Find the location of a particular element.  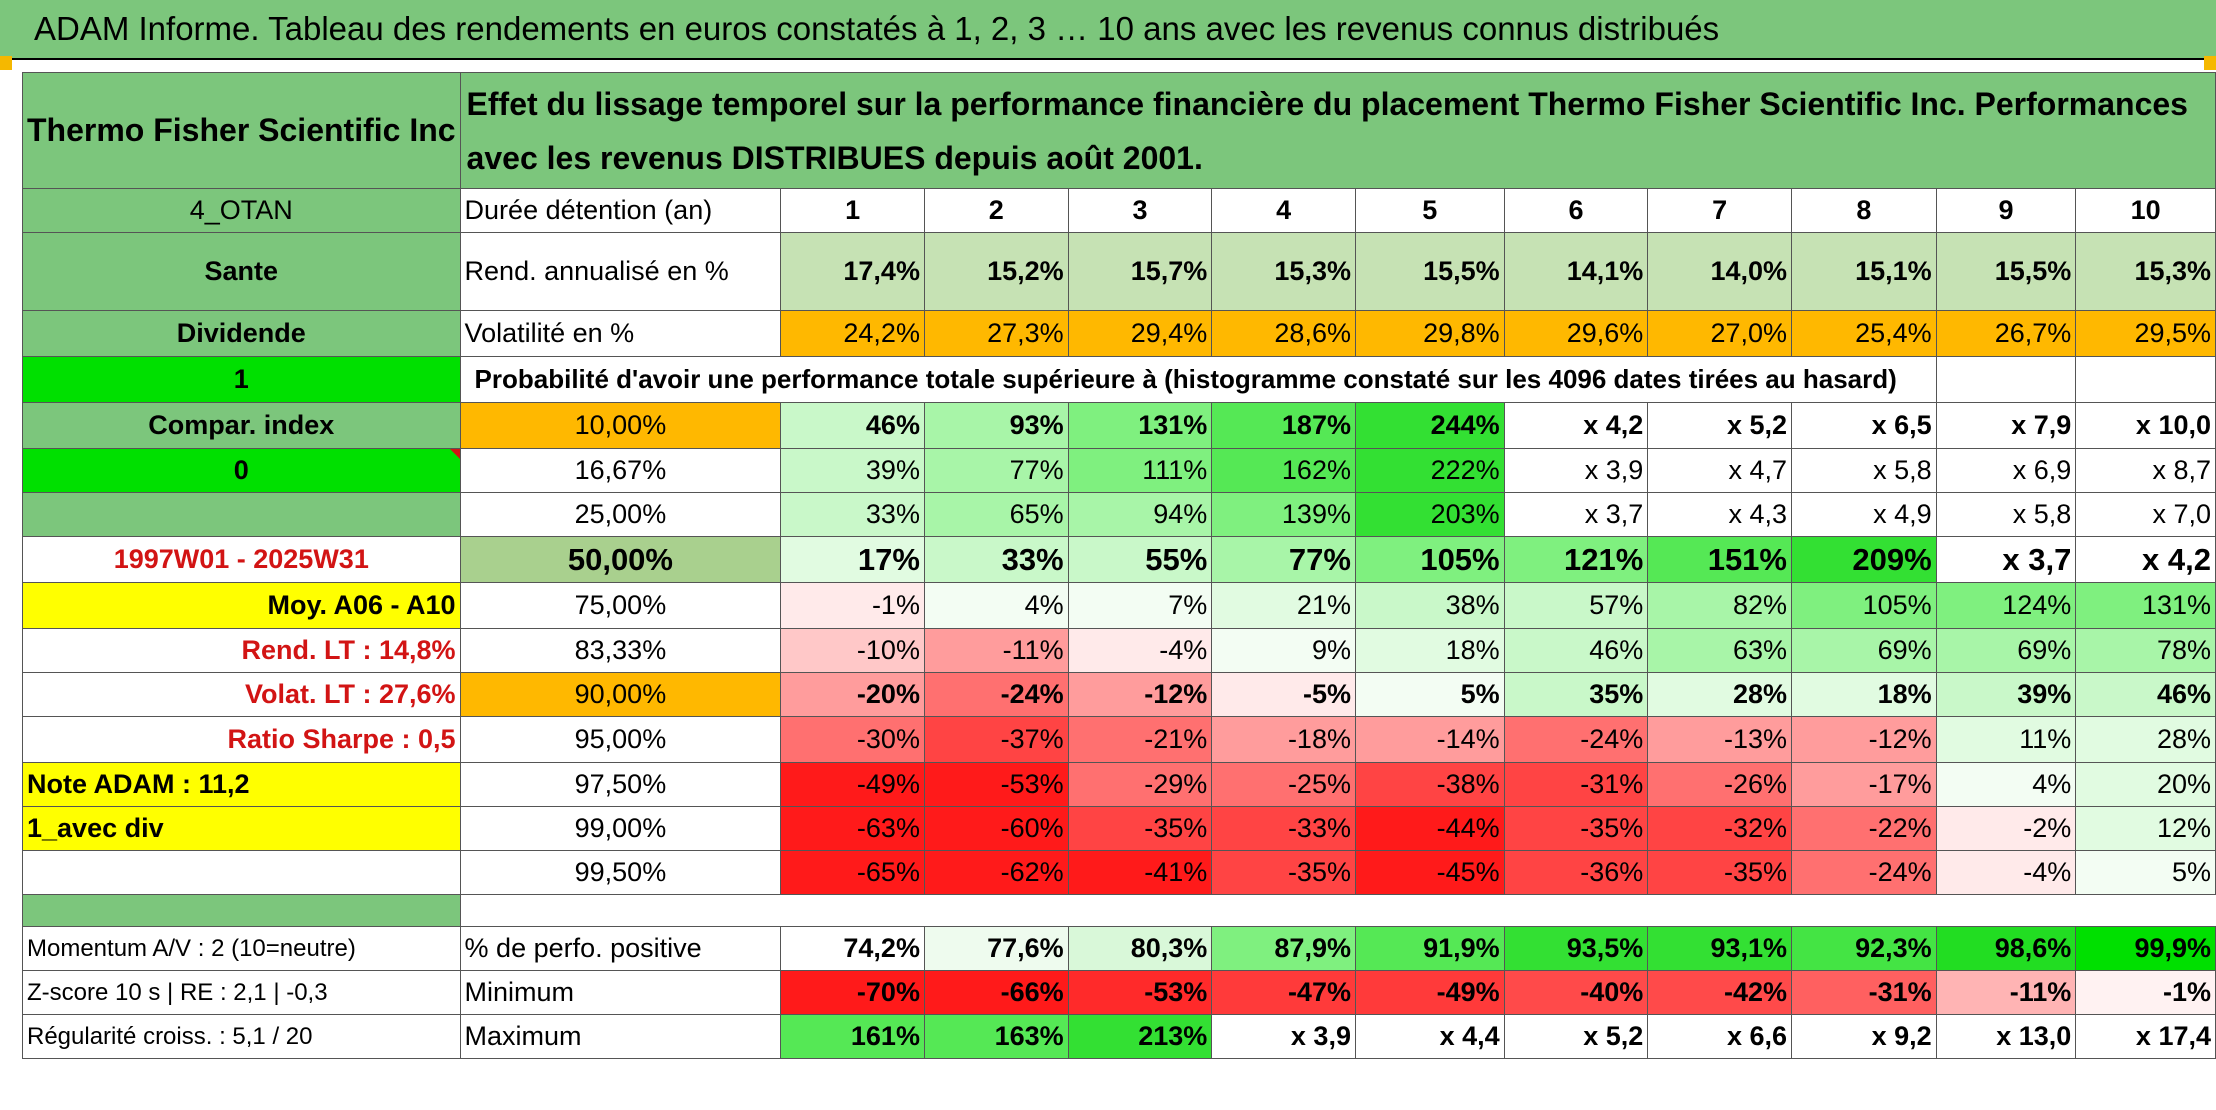

vol-value: 29,8% is located at coordinates (1429, 333).